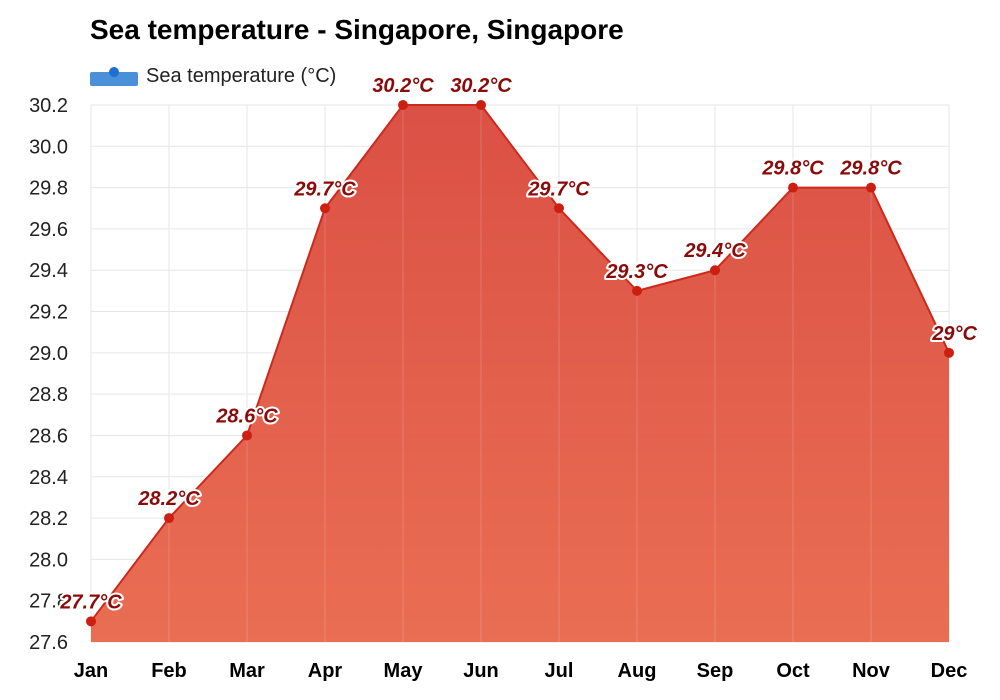 Image resolution: width=1000 pixels, height=700 pixels. What do you see at coordinates (241, 75) in the screenshot?
I see `legend-label: Sea temperature (°C)` at bounding box center [241, 75].